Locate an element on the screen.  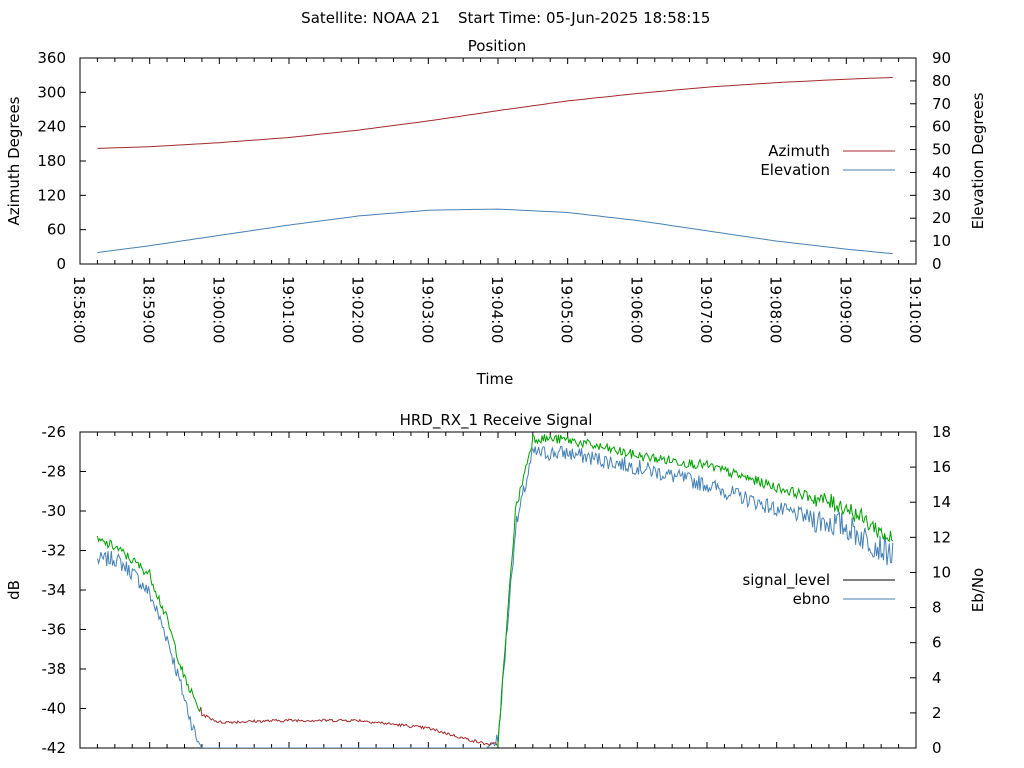
y-tick-label: -34 is located at coordinates (54, 590).